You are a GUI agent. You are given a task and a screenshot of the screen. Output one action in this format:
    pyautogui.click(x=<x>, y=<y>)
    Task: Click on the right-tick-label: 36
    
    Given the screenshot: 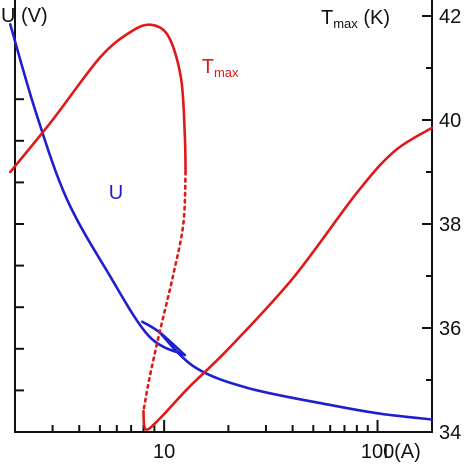 What is the action you would take?
    pyautogui.click(x=450, y=329)
    